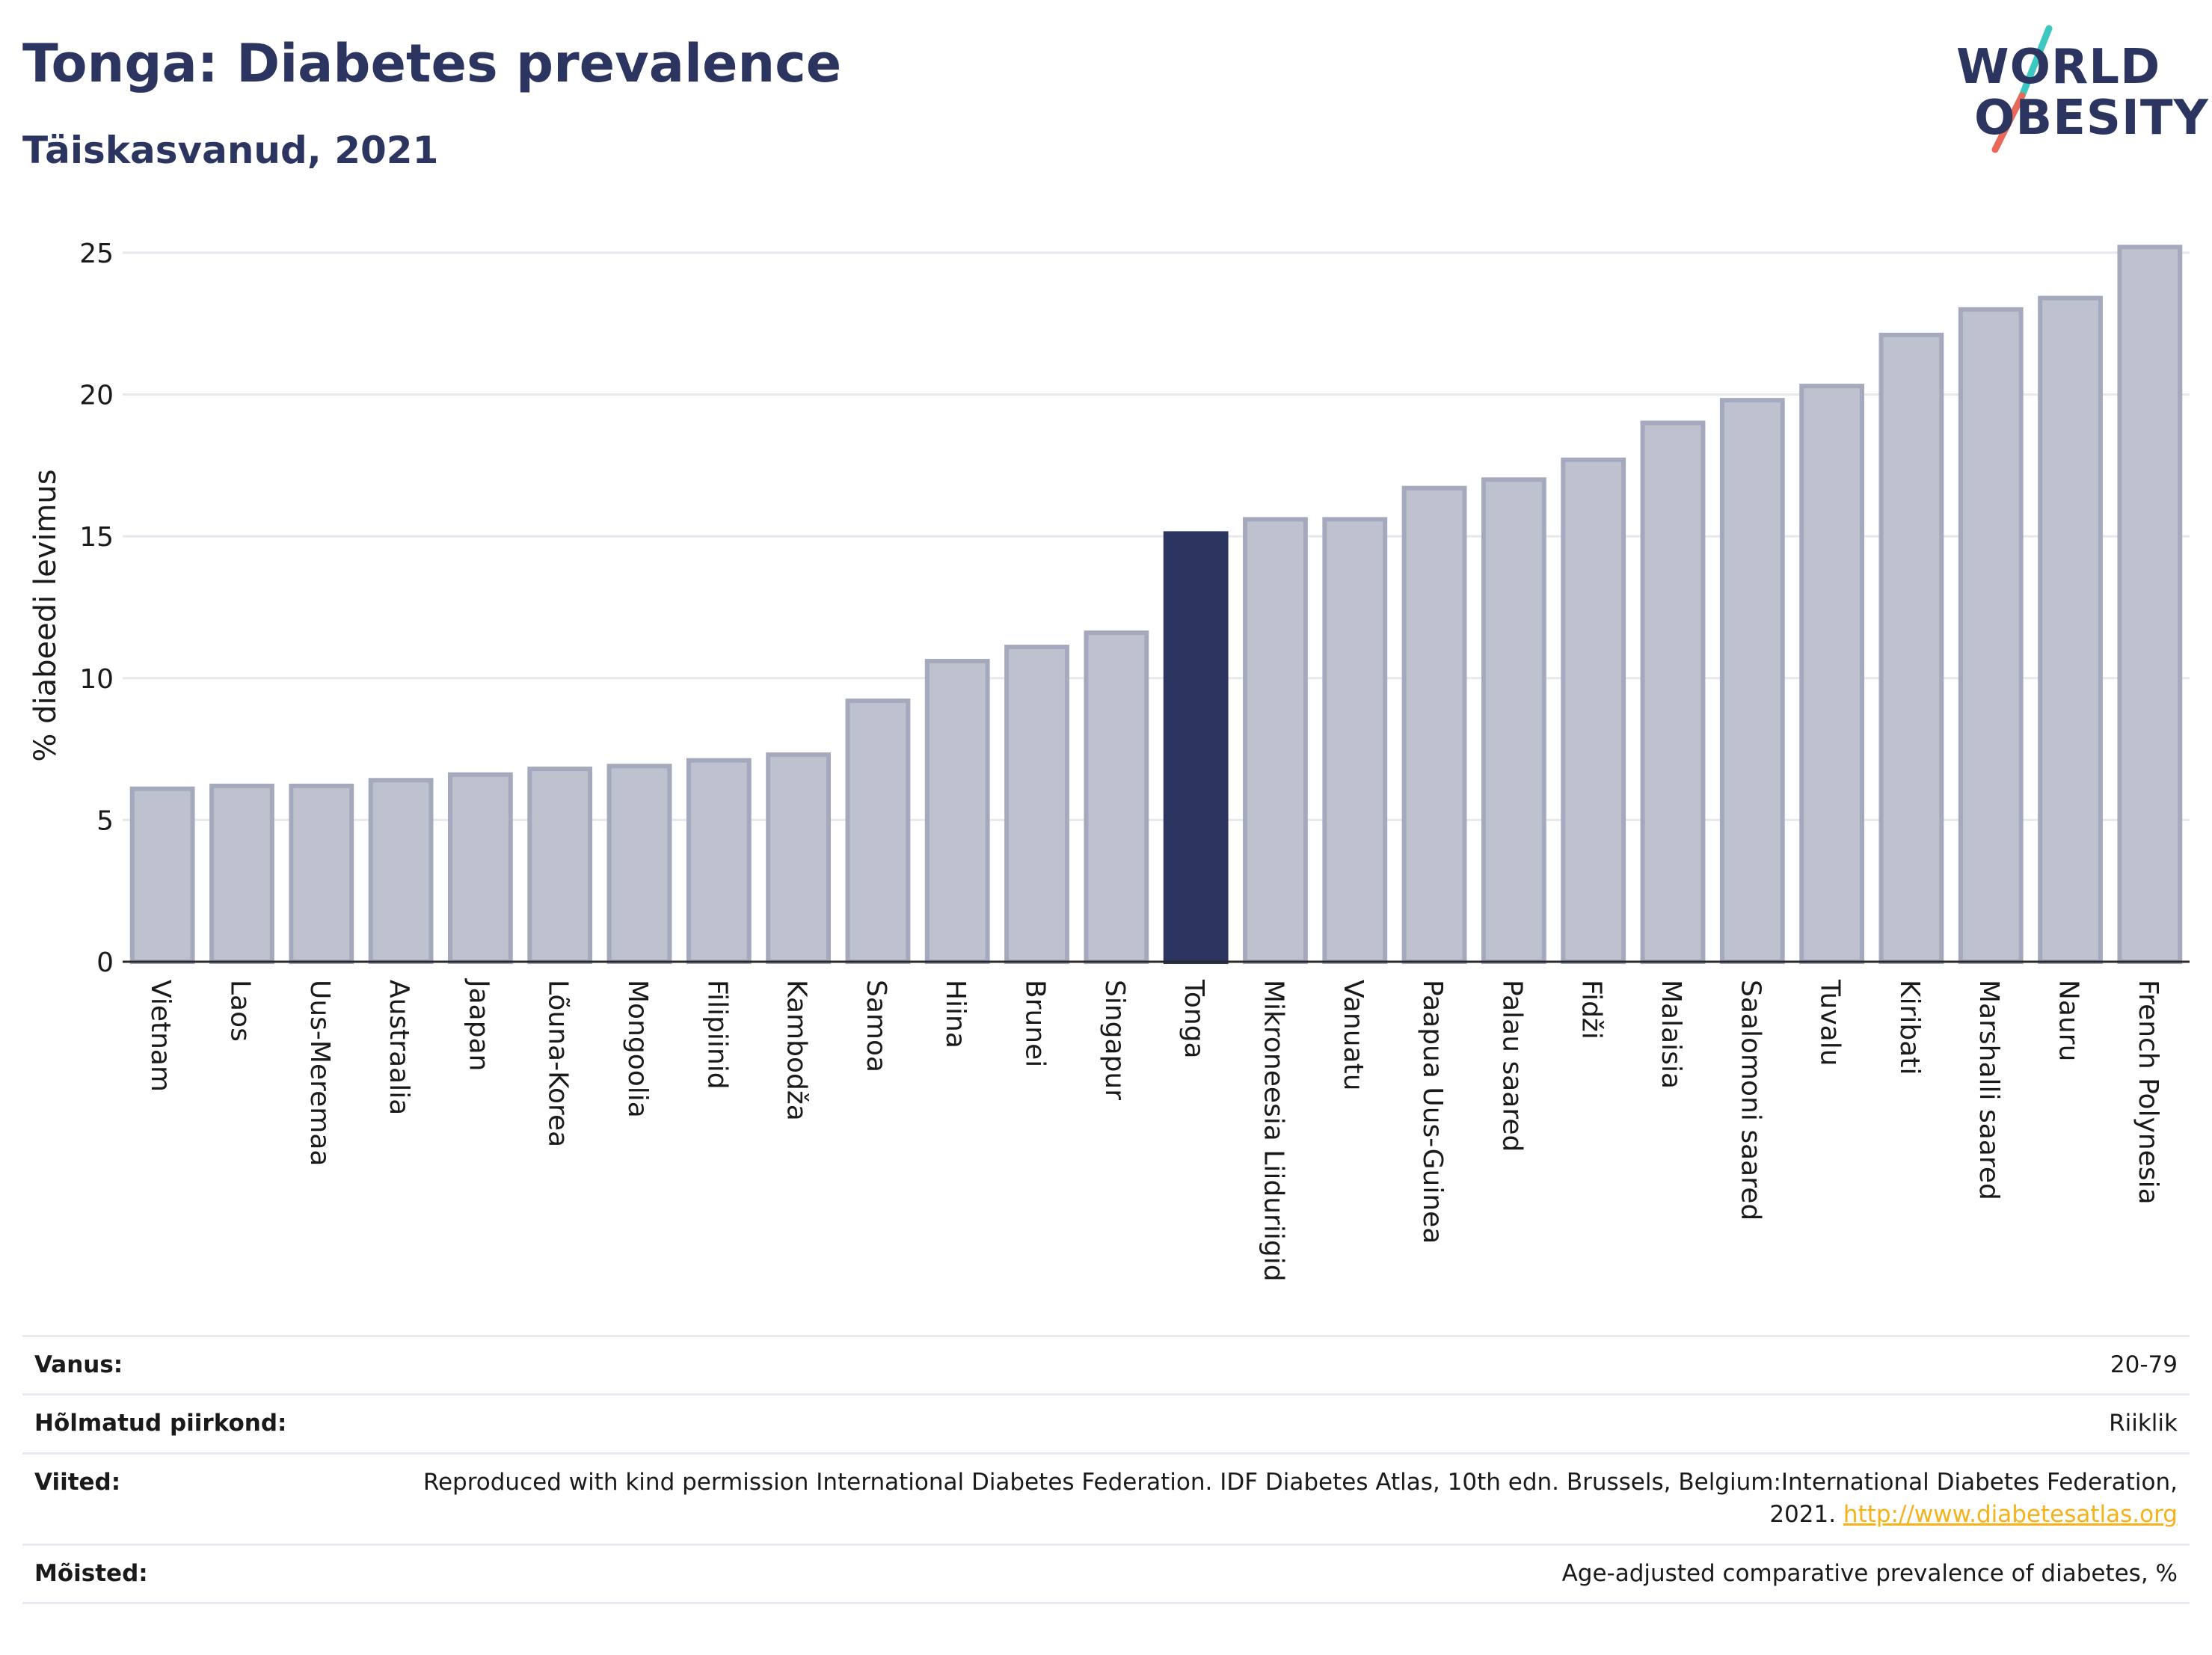 The height and width of the screenshot is (1655, 2212). I want to click on x-tick-label: Tuvalu, so click(1831, 1022).